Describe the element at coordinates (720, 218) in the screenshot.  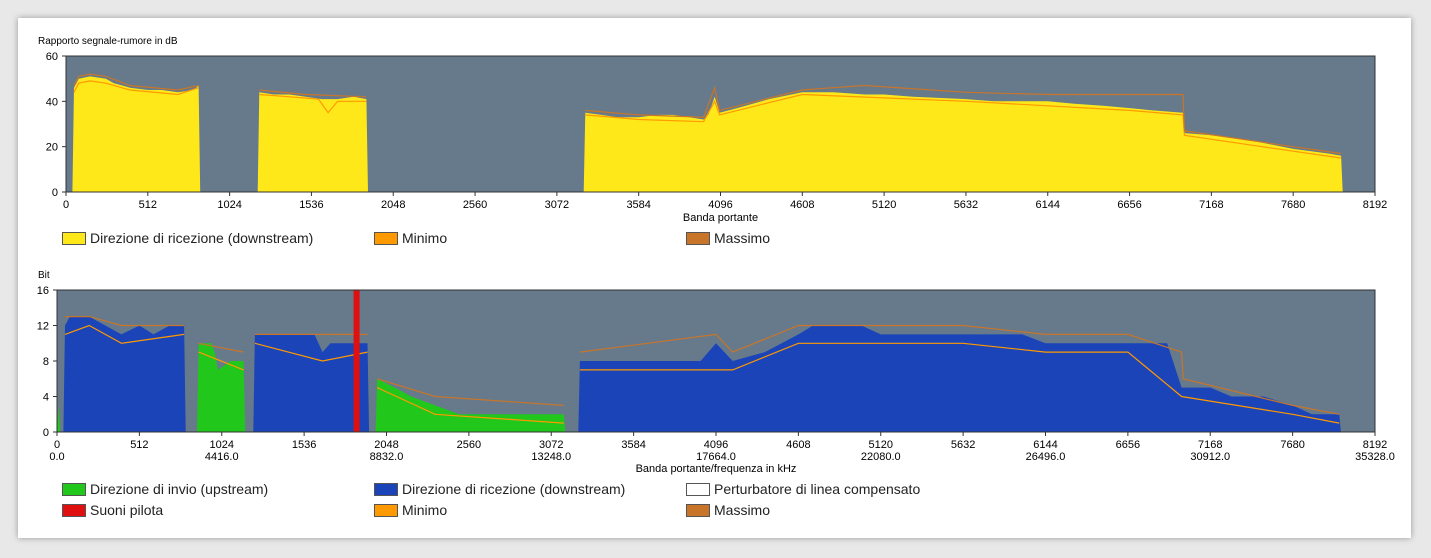
I see `x-axis-label: Banda portante` at that location.